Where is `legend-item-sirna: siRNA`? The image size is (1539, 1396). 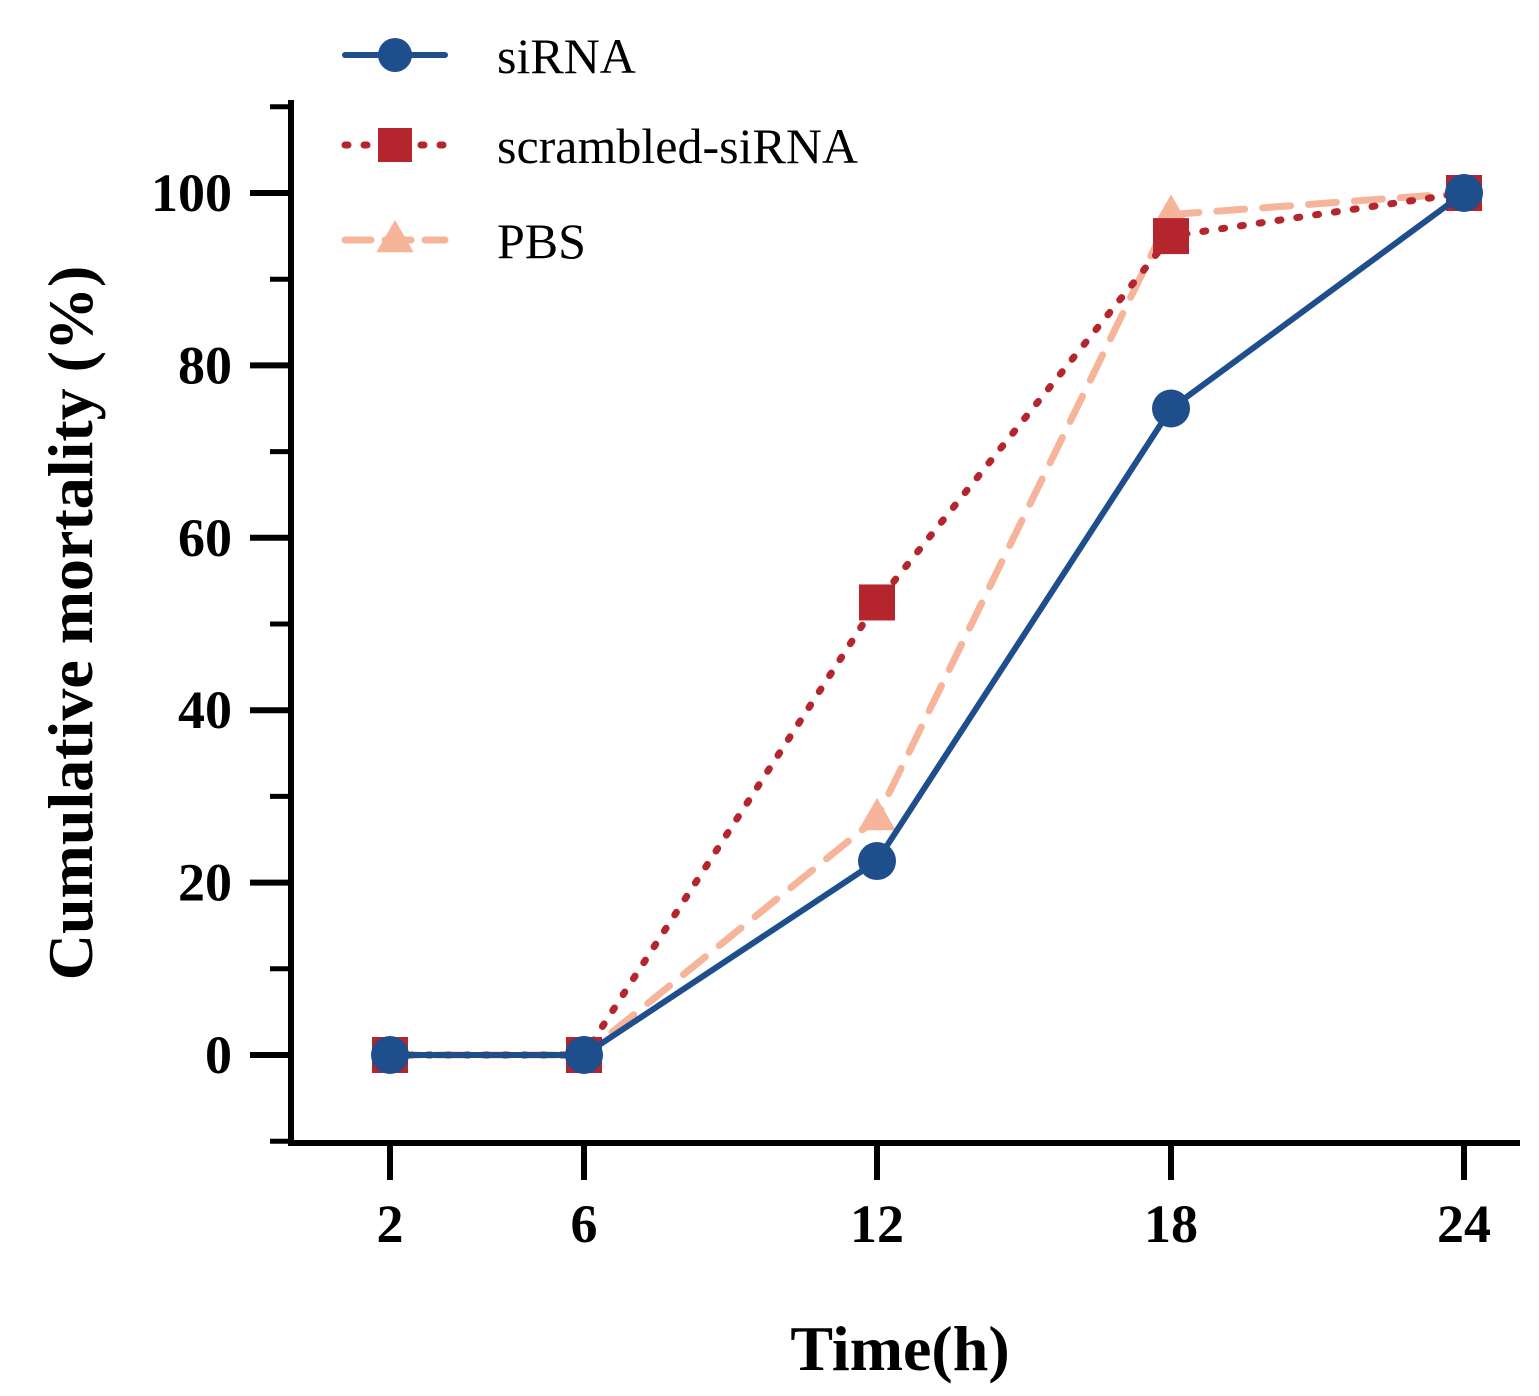 legend-item-sirna: siRNA is located at coordinates (489, 56).